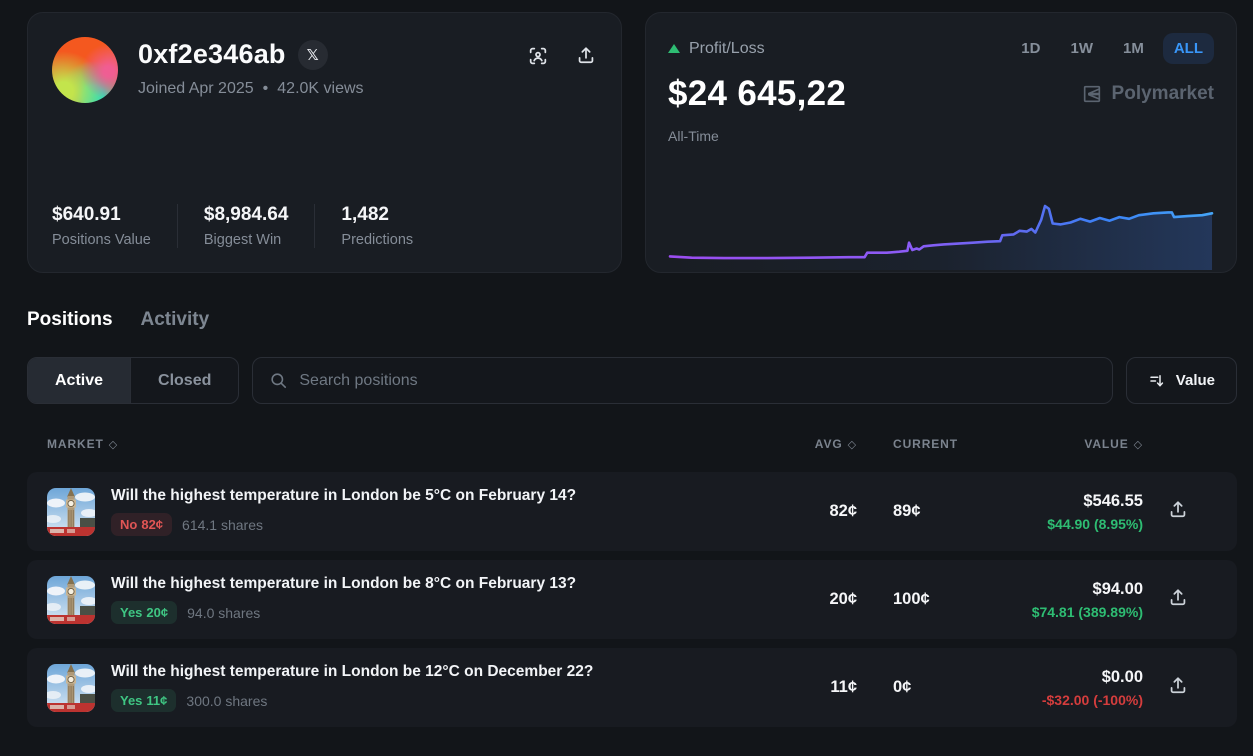  I want to click on profile-username: 0xf2e346ab, so click(212, 54).